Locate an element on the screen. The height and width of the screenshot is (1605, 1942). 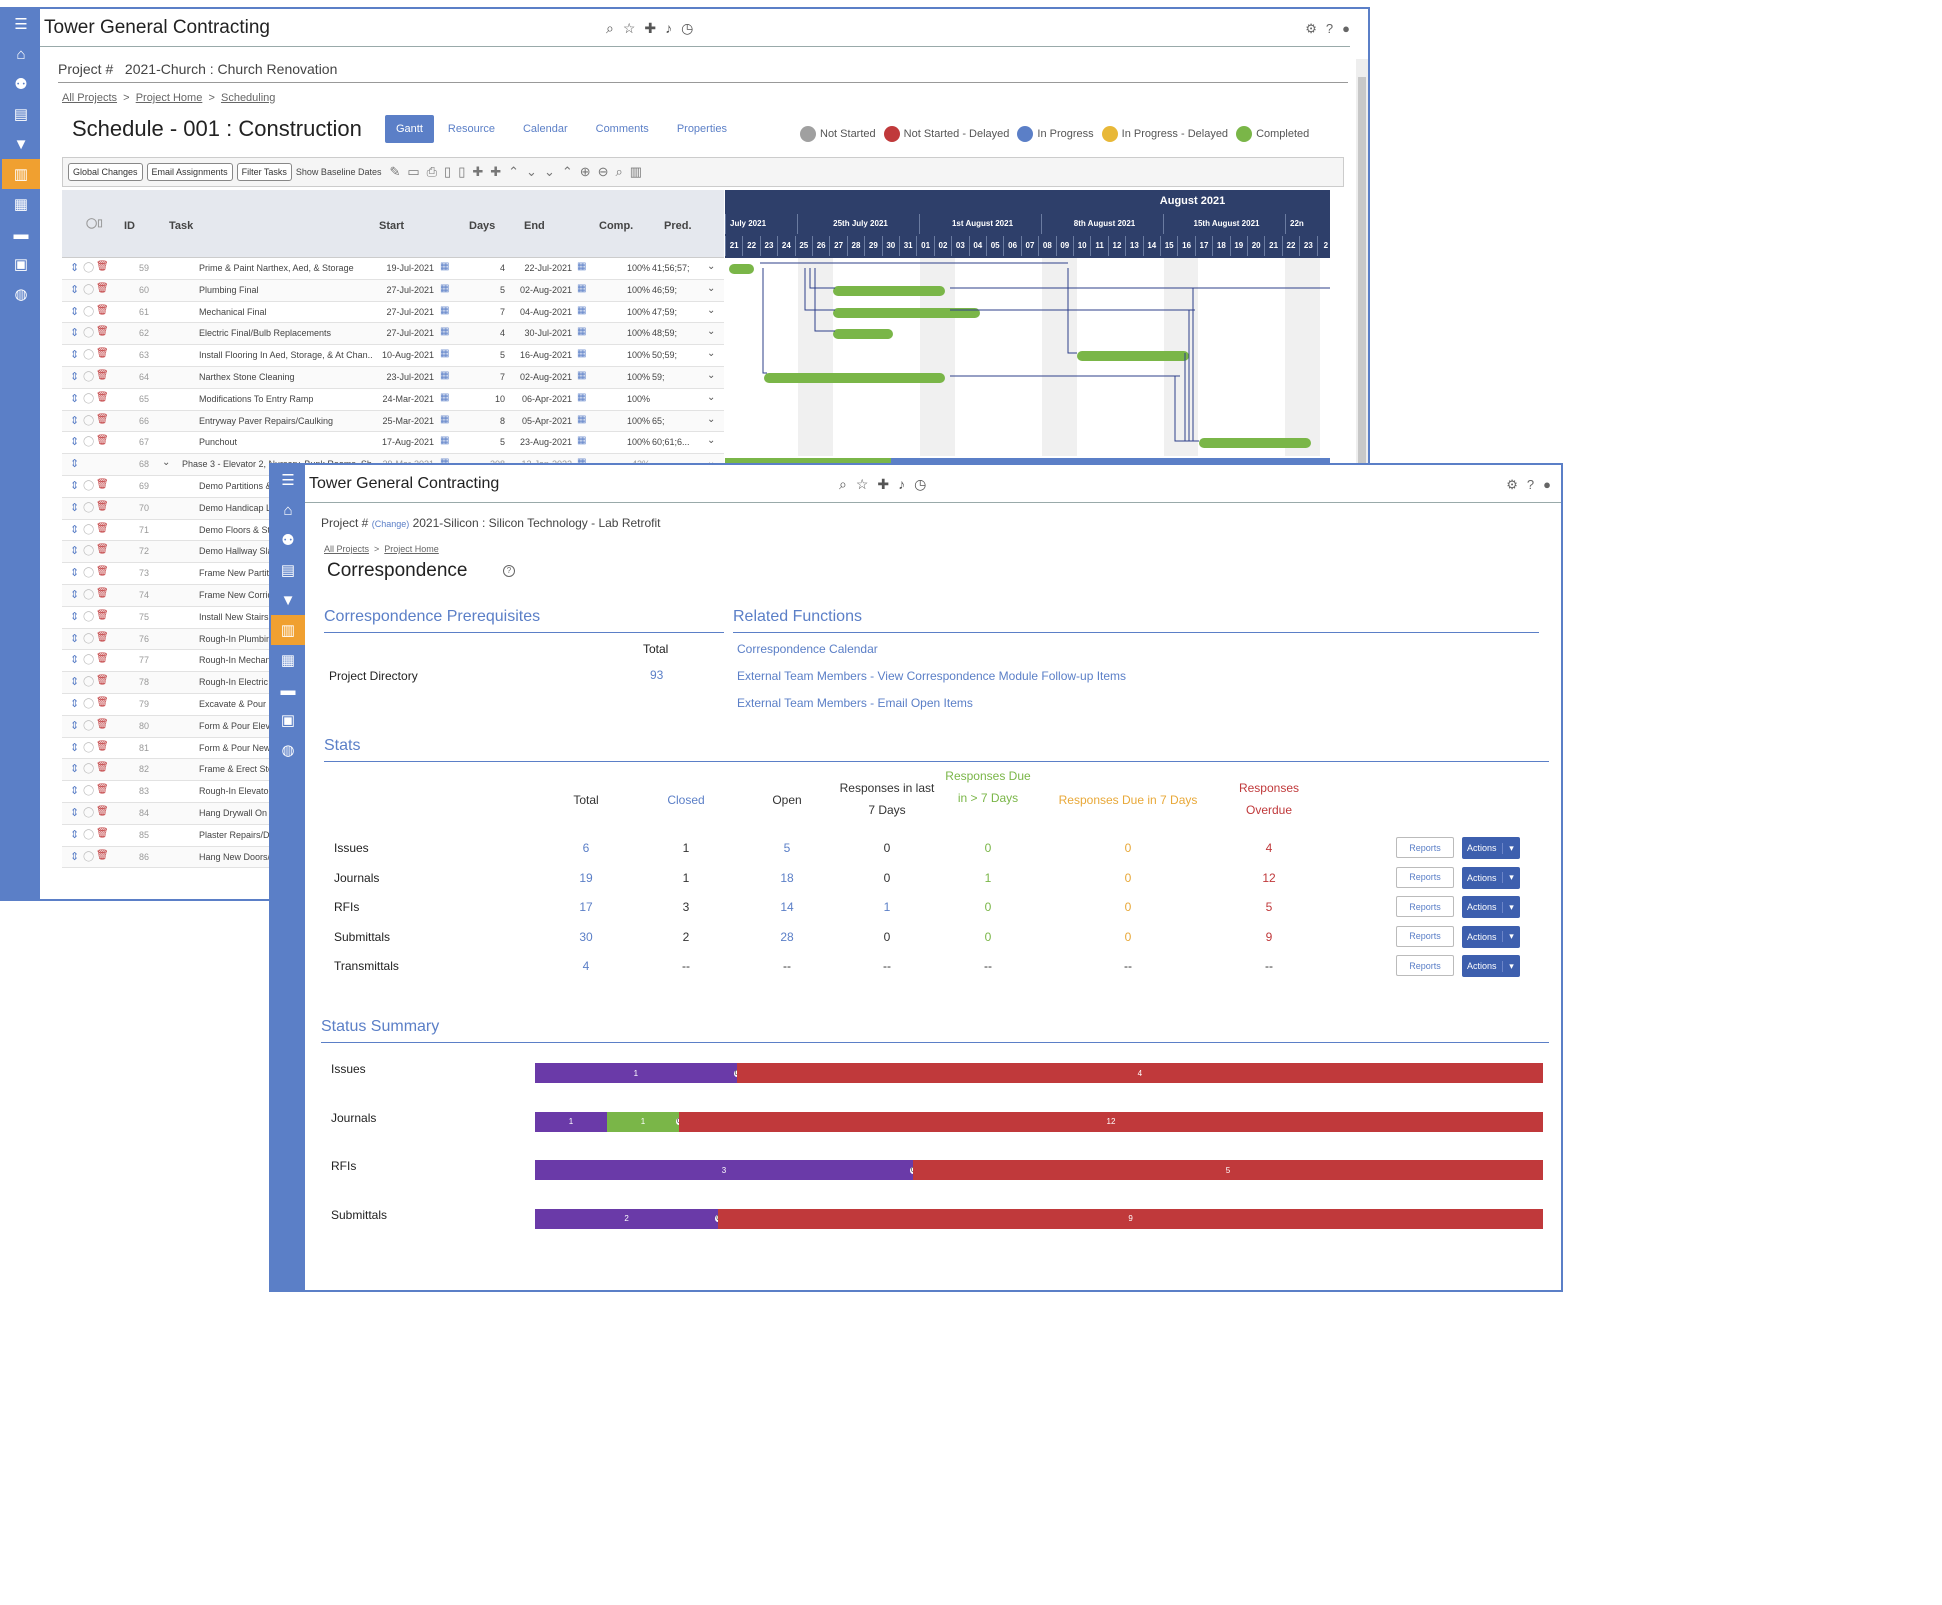
stat-value: 0 is located at coordinates (1128, 848).